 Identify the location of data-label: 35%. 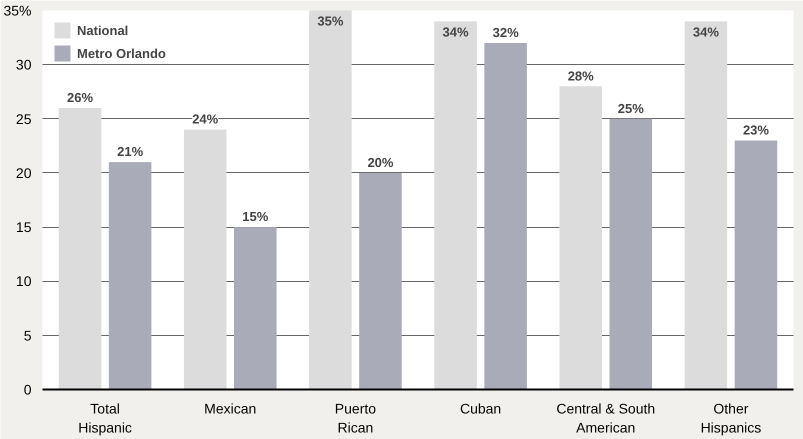
(330, 21).